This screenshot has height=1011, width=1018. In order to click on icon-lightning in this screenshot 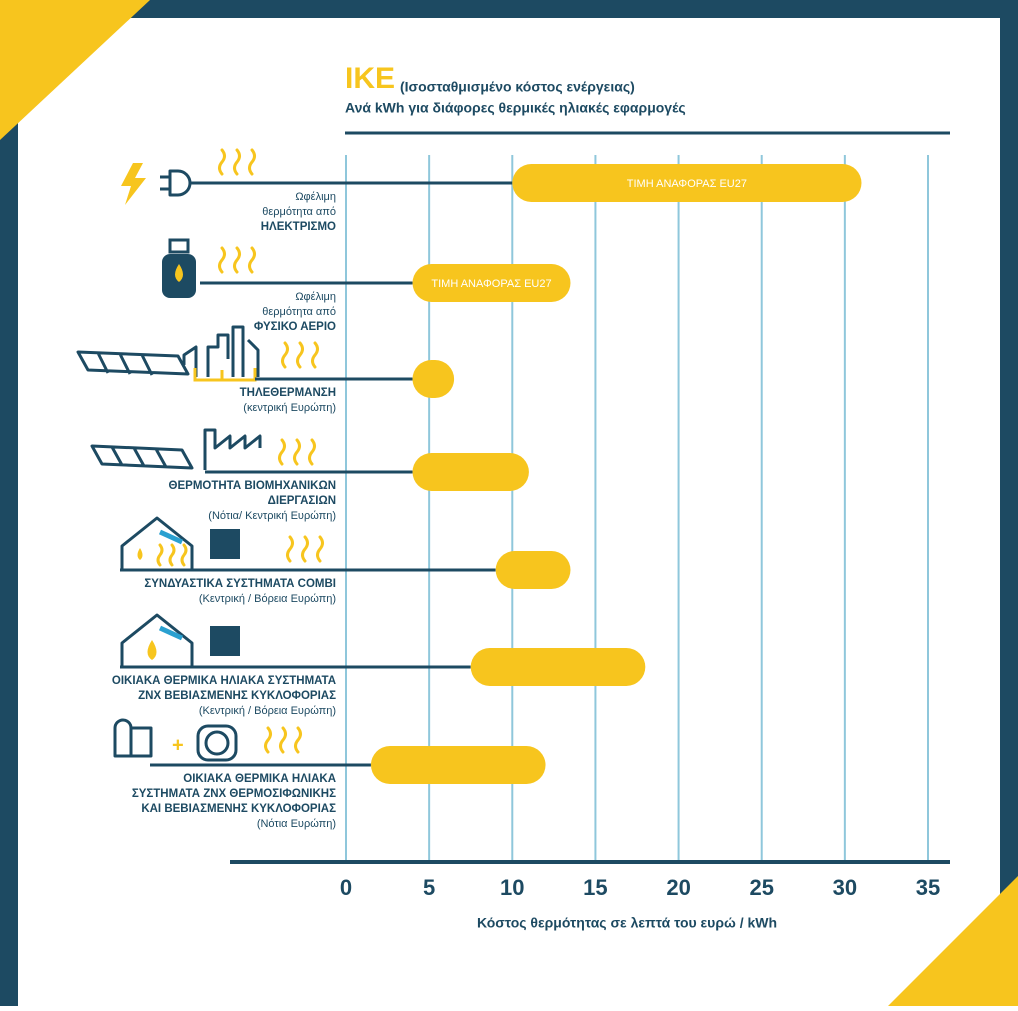, I will do `click(133, 184)`.